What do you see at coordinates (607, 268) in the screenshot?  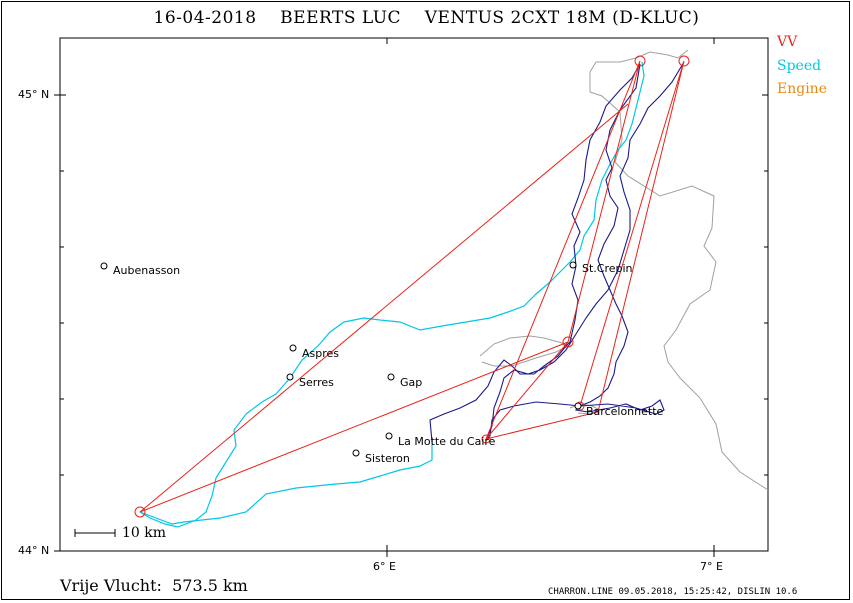 I see `town-label-st-crepin: St.Crepin` at bounding box center [607, 268].